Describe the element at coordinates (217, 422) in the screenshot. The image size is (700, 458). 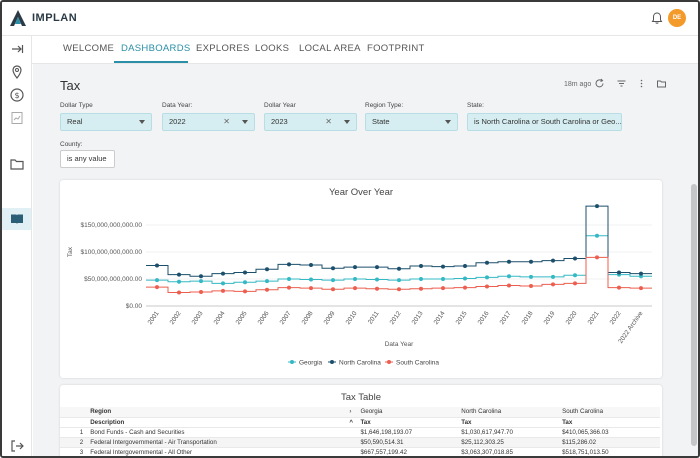
I see `description-header: Description` at that location.